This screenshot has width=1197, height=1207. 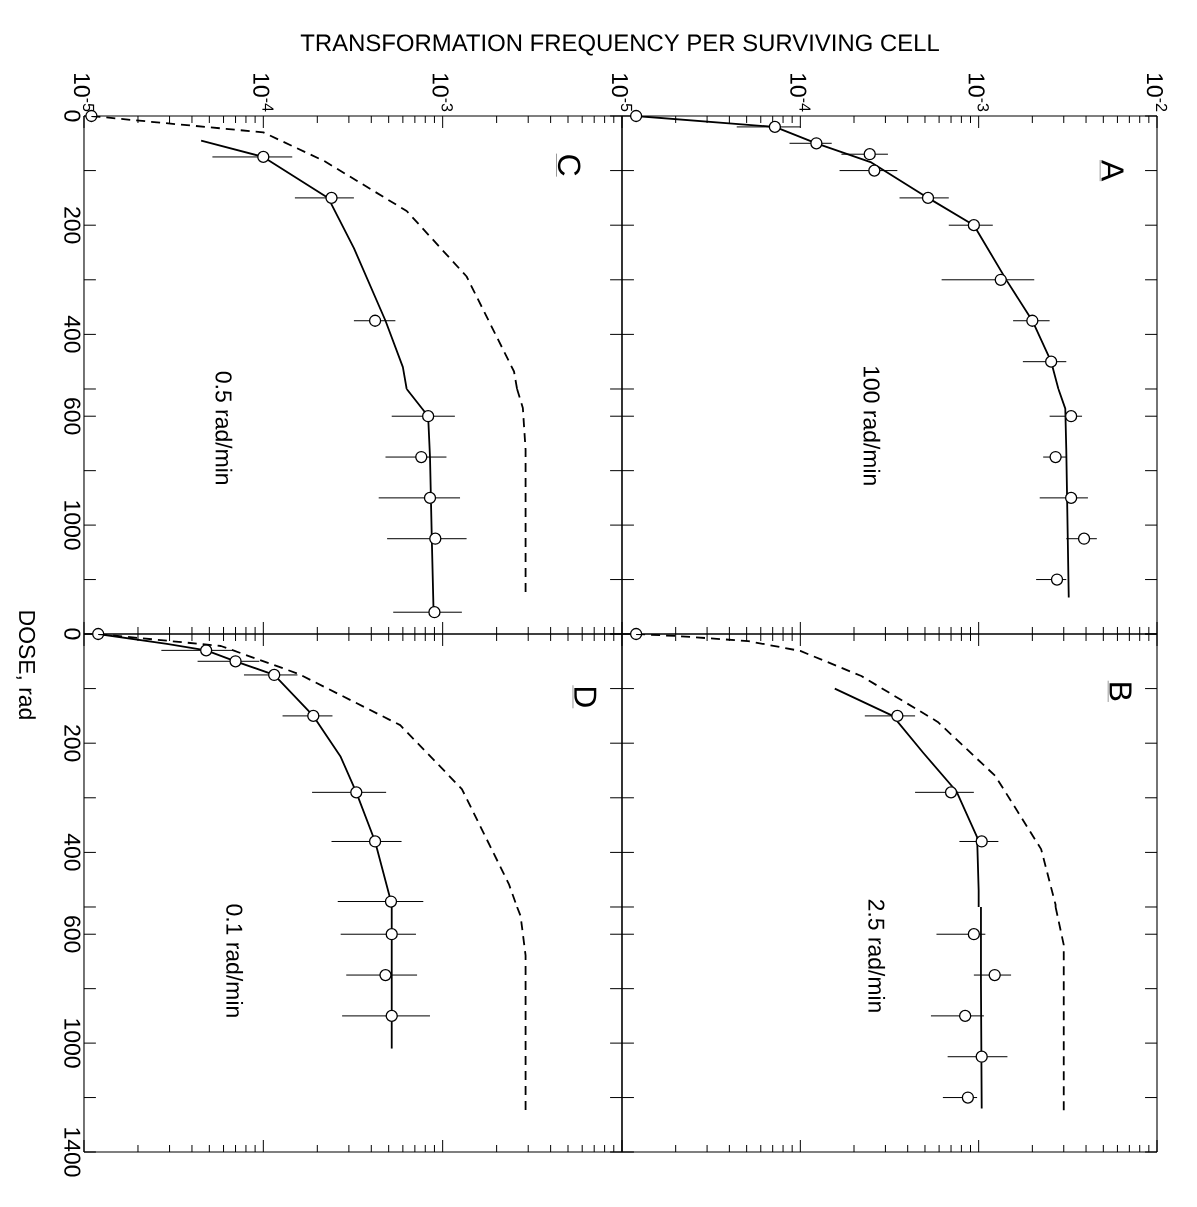 What do you see at coordinates (224, 427) in the screenshot?
I see `annotation: 0.5 rad/min` at bounding box center [224, 427].